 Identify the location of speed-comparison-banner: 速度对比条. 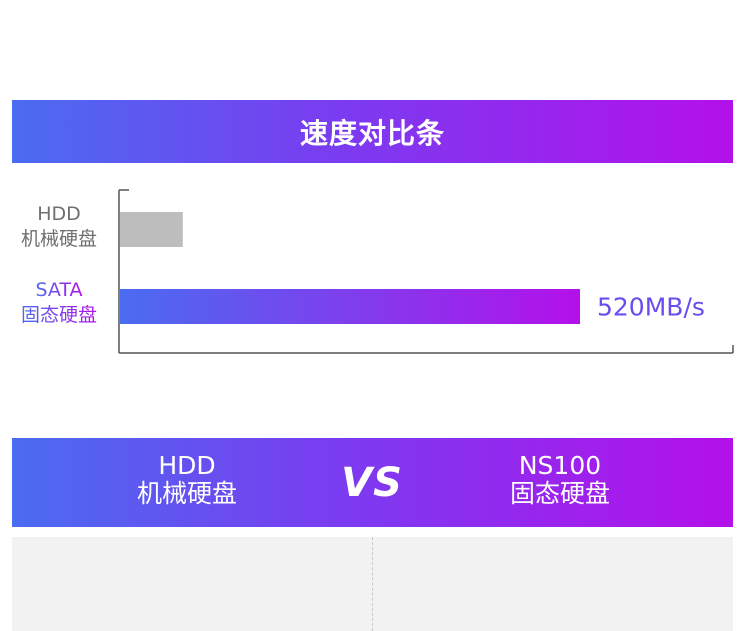
(372, 131).